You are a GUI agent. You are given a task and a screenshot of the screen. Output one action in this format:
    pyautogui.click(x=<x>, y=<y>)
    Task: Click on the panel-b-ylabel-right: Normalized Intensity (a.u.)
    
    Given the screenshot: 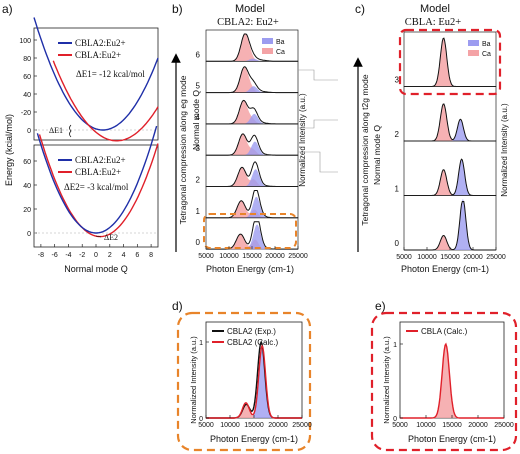 What is the action you would take?
    pyautogui.click(x=302, y=140)
    